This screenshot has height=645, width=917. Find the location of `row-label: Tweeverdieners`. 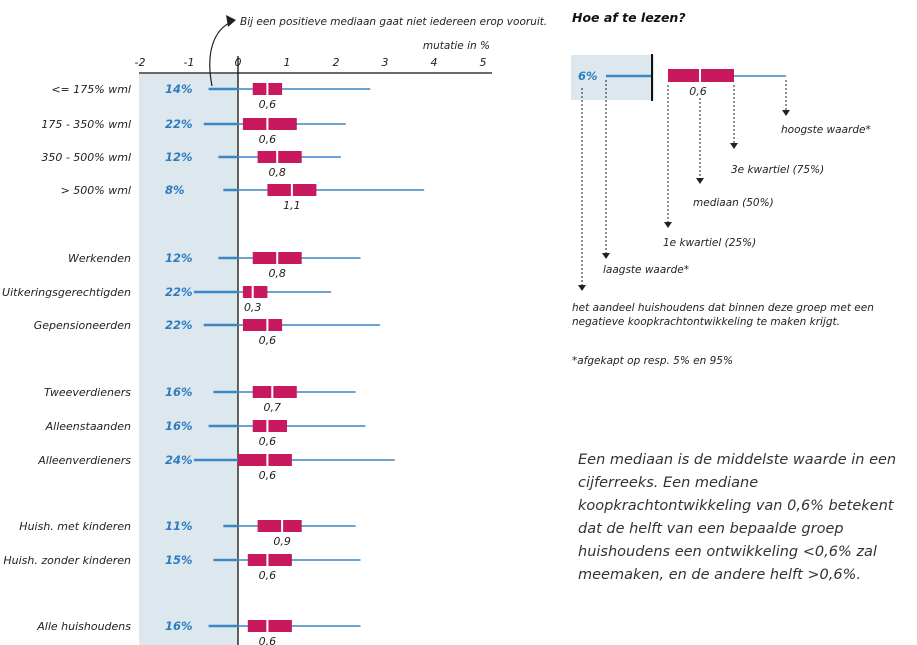

row-label: Tweeverdieners is located at coordinates (87, 392).